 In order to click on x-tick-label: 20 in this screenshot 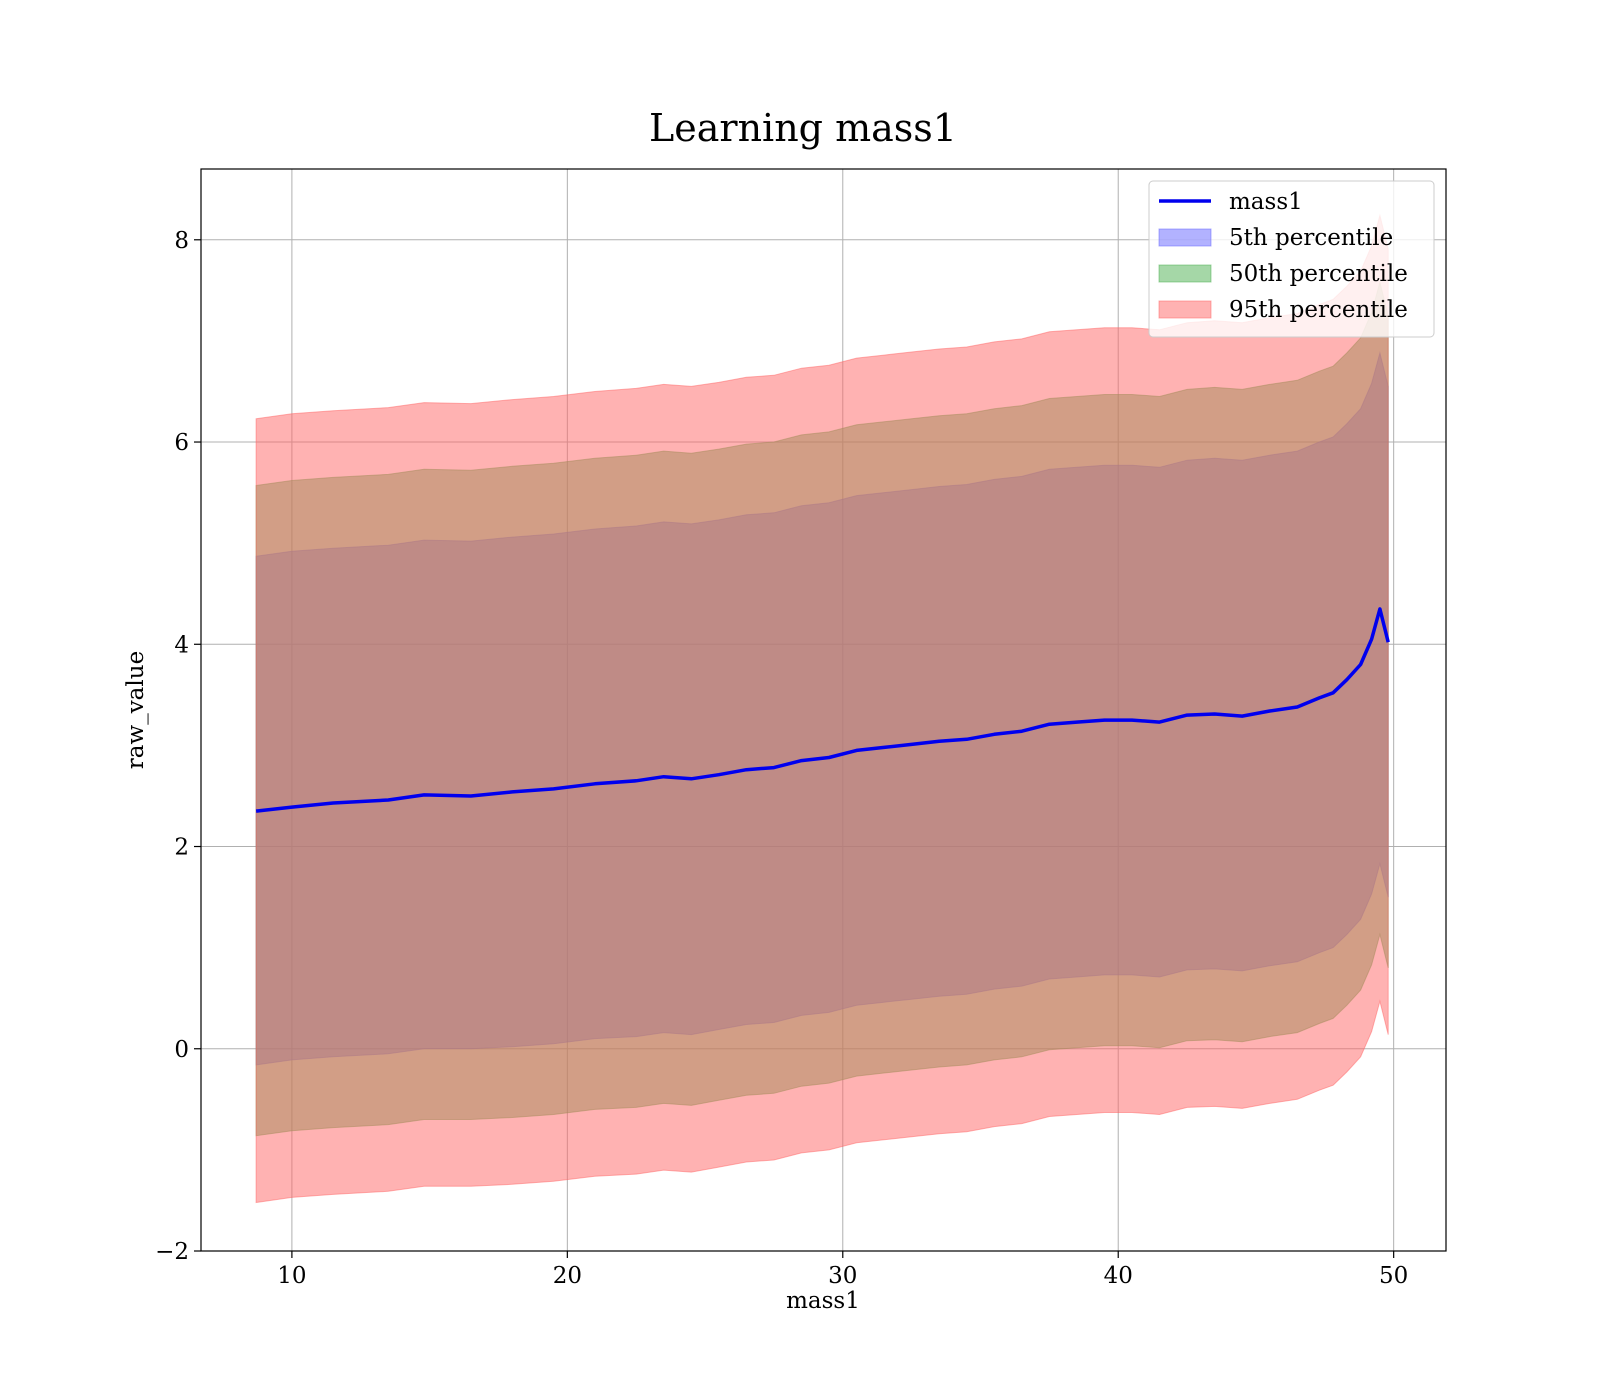, I will do `click(567, 1276)`.